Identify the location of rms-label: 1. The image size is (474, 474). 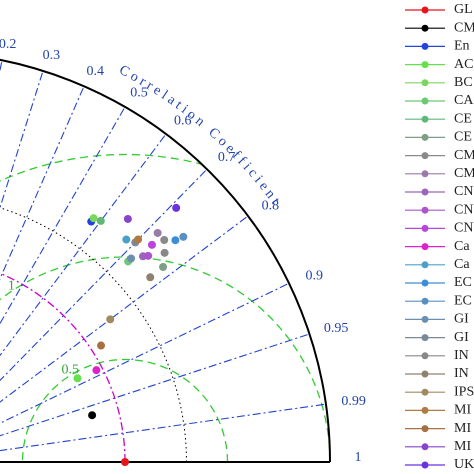
(11, 285).